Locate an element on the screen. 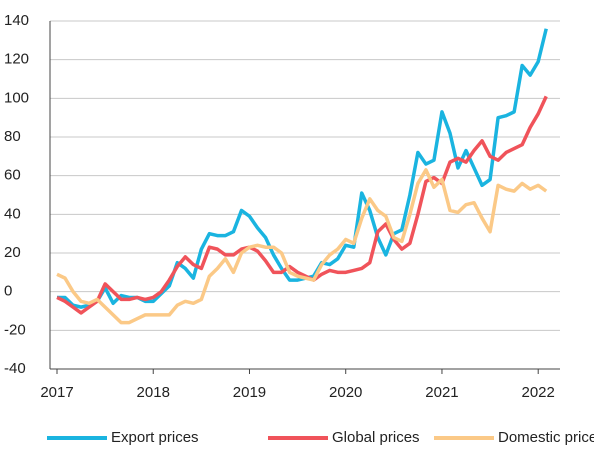 The image size is (594, 450). legend-label: Export prices is located at coordinates (155, 437).